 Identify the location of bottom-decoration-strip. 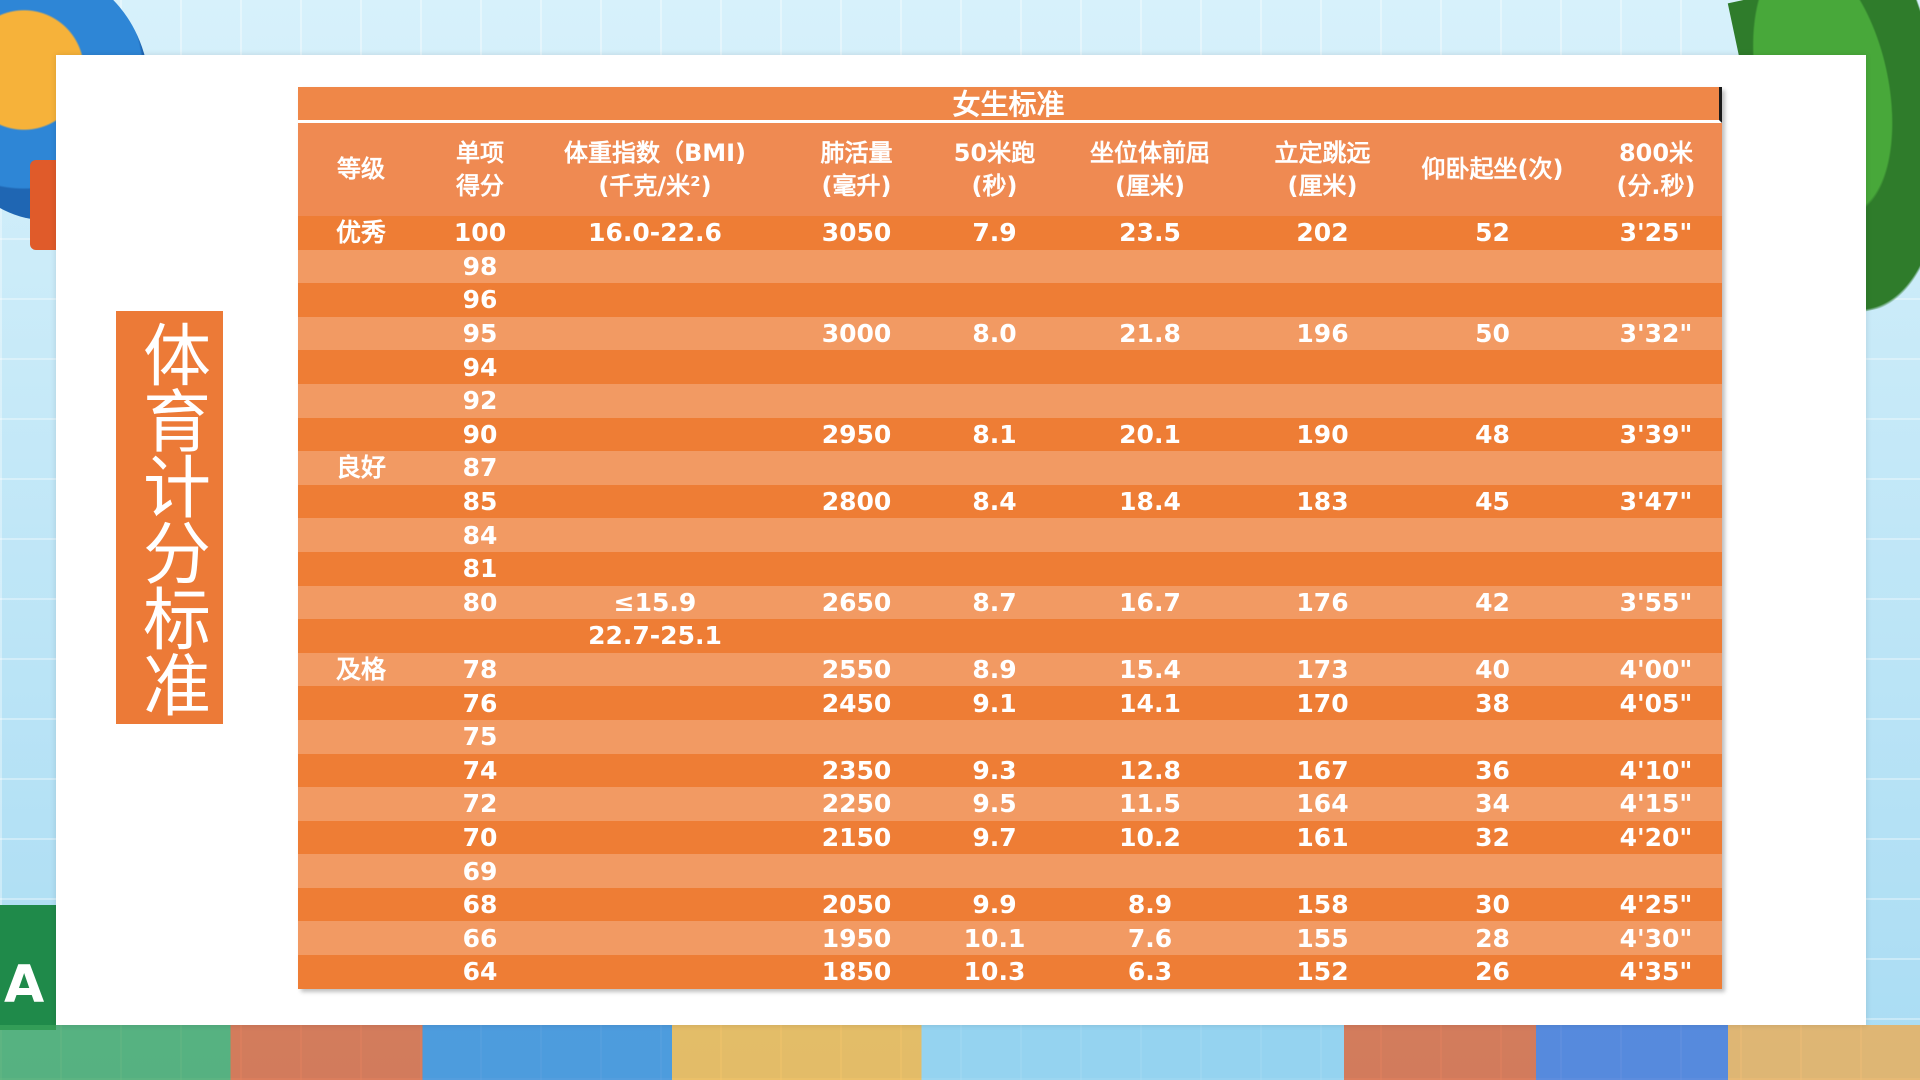
(960, 1052).